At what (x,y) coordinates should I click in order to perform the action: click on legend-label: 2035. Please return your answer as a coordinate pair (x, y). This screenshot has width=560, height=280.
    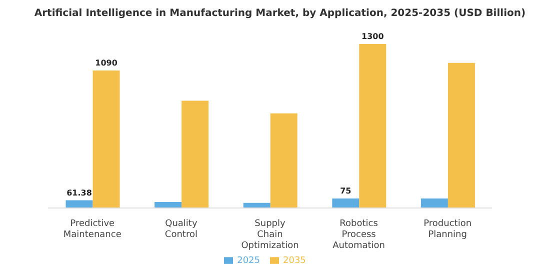
    Looking at the image, I should click on (294, 261).